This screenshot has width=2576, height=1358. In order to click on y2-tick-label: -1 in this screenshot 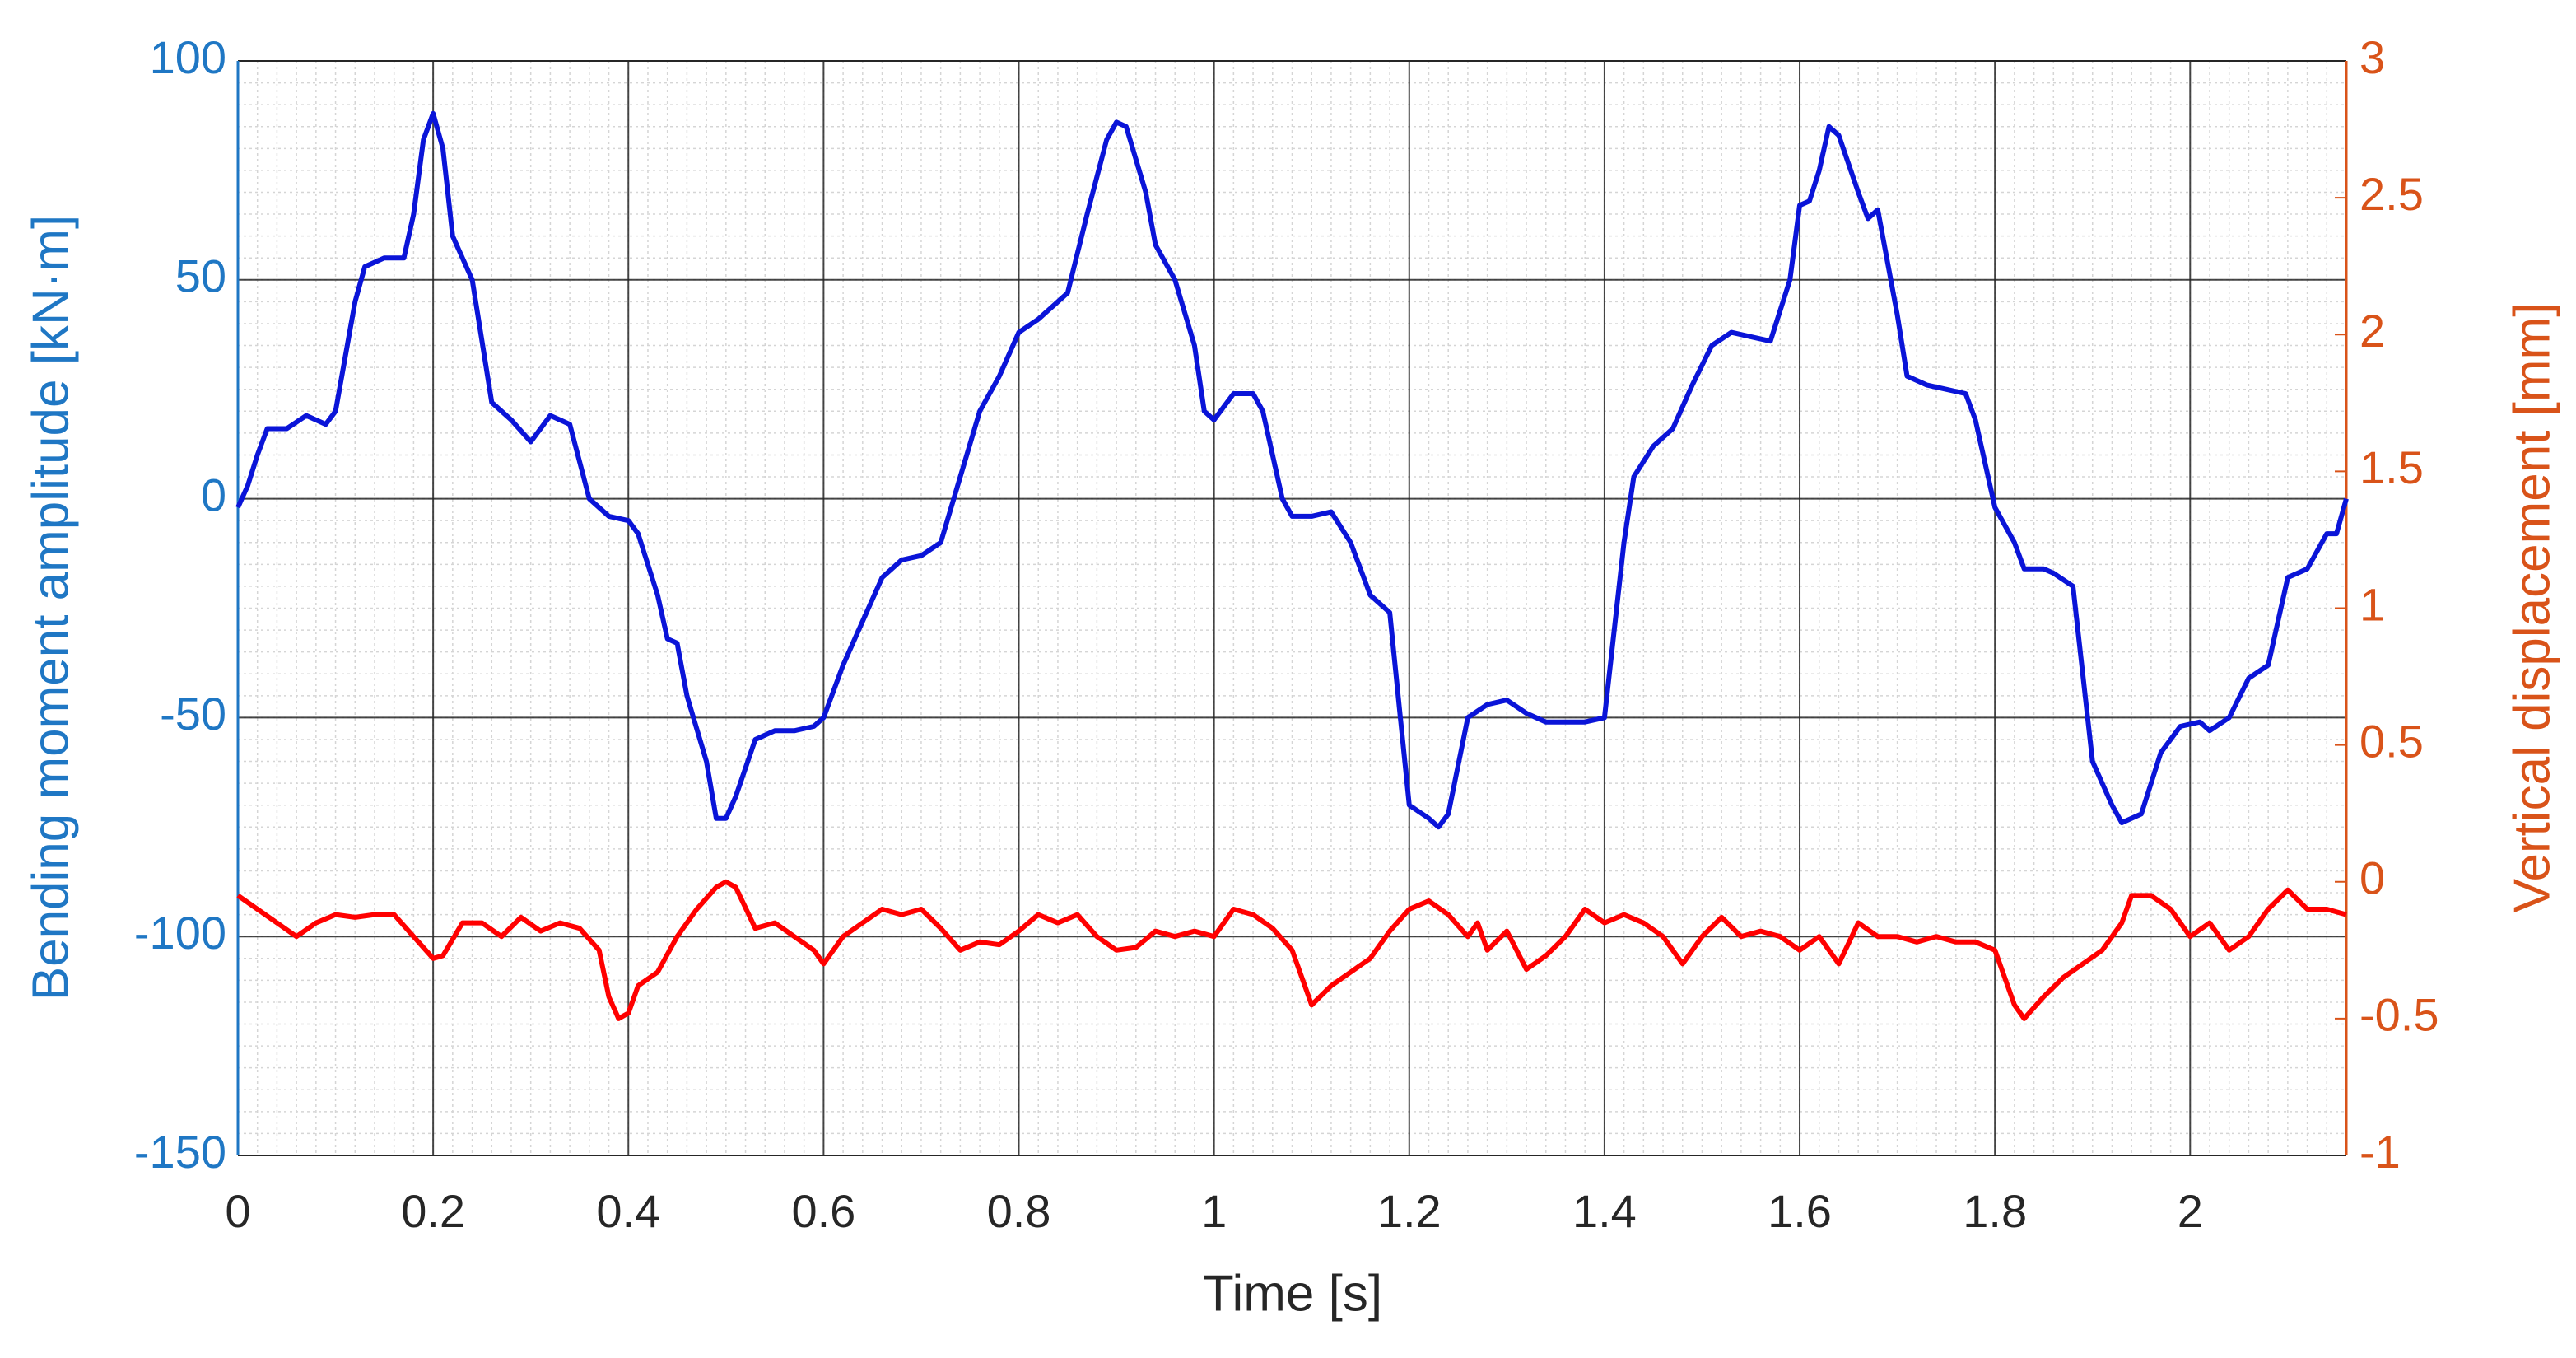, I will do `click(2380, 1152)`.